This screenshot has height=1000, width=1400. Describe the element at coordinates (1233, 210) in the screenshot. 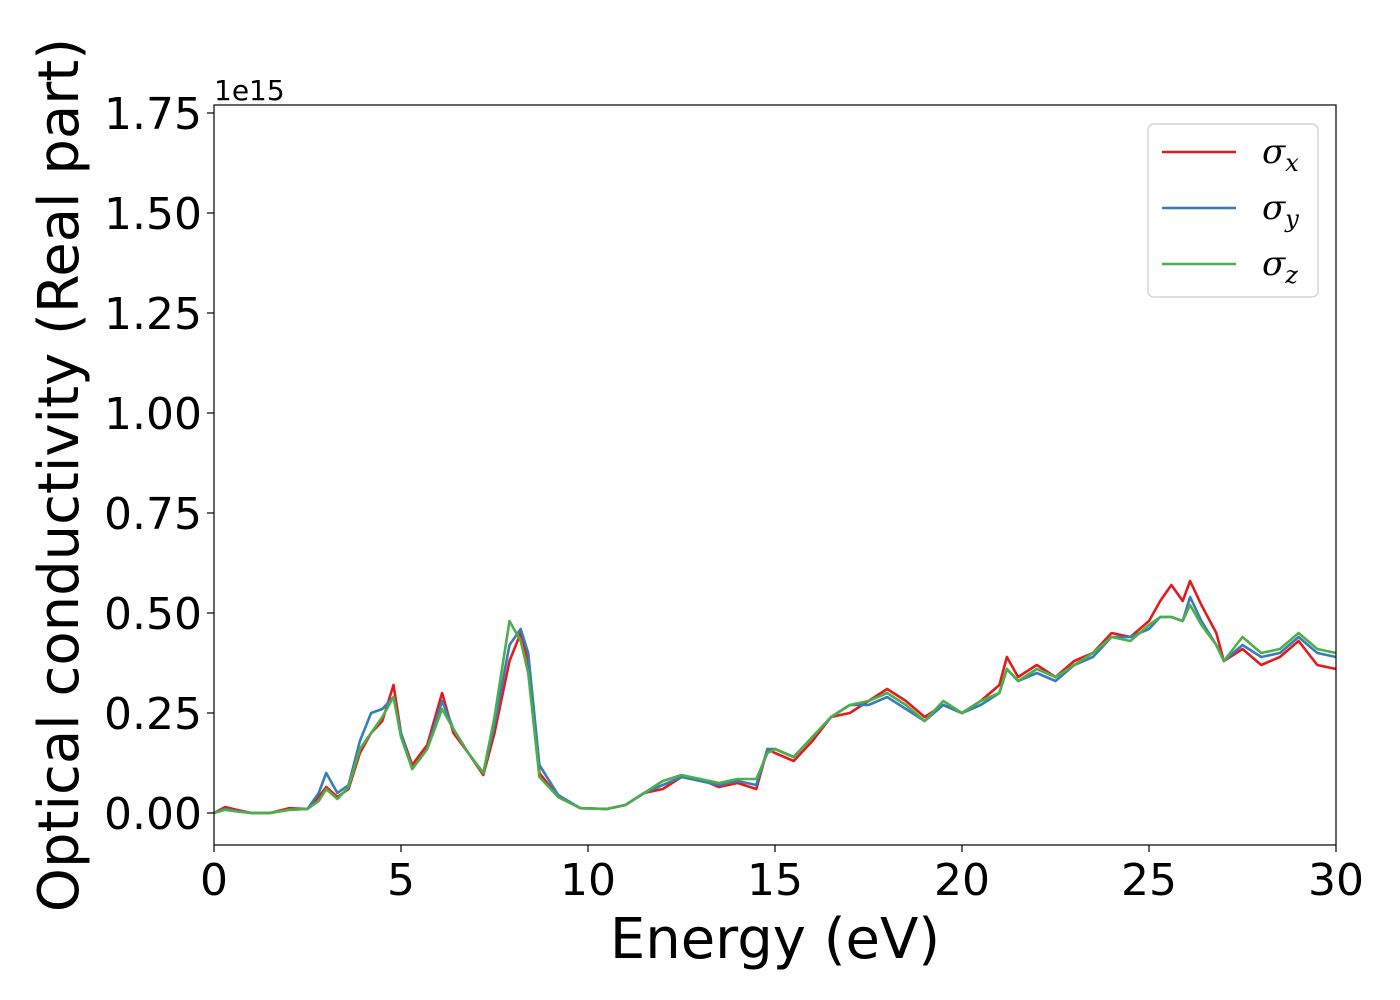

I see `legend-frame` at that location.